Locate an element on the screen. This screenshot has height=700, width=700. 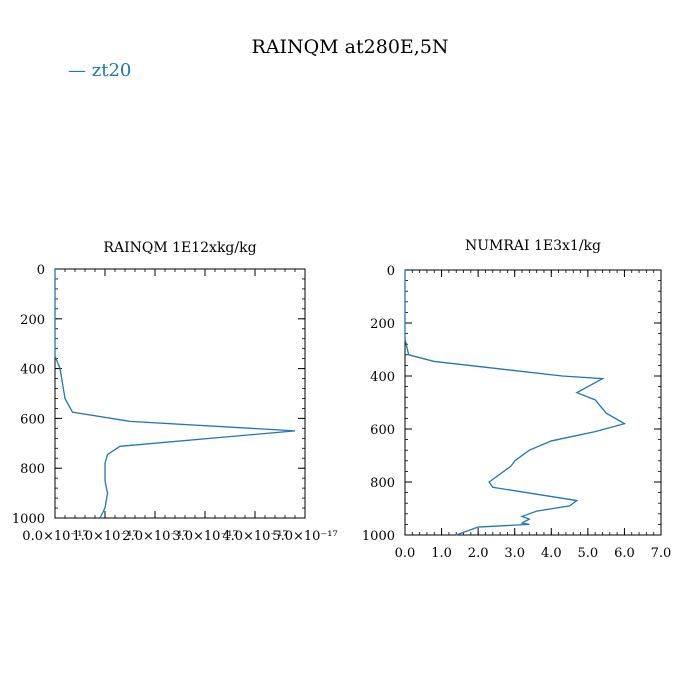
x-tick-label: 6.0 is located at coordinates (624, 553).